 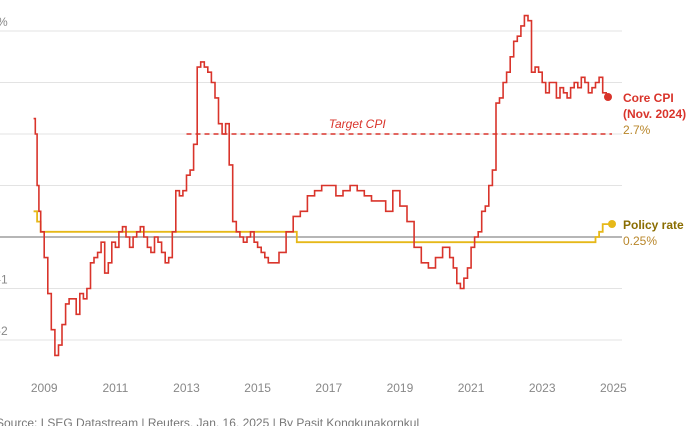 What do you see at coordinates (640, 241) in the screenshot?
I see `policy-rate-end-value: 0.25%` at bounding box center [640, 241].